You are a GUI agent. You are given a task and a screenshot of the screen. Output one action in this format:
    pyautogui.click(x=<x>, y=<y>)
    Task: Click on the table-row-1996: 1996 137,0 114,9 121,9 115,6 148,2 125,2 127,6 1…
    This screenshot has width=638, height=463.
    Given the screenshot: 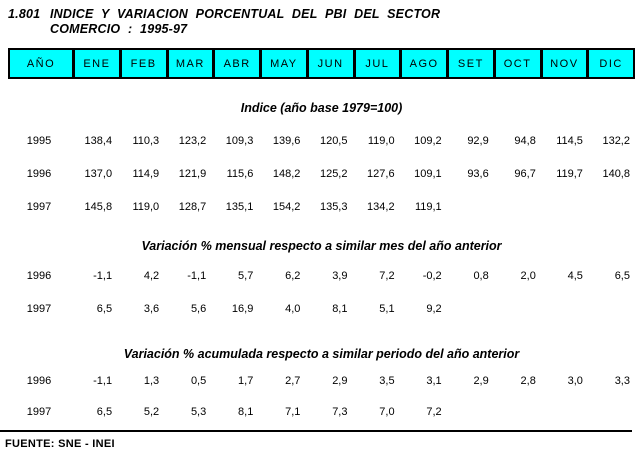 What is the action you would take?
    pyautogui.click(x=321, y=173)
    